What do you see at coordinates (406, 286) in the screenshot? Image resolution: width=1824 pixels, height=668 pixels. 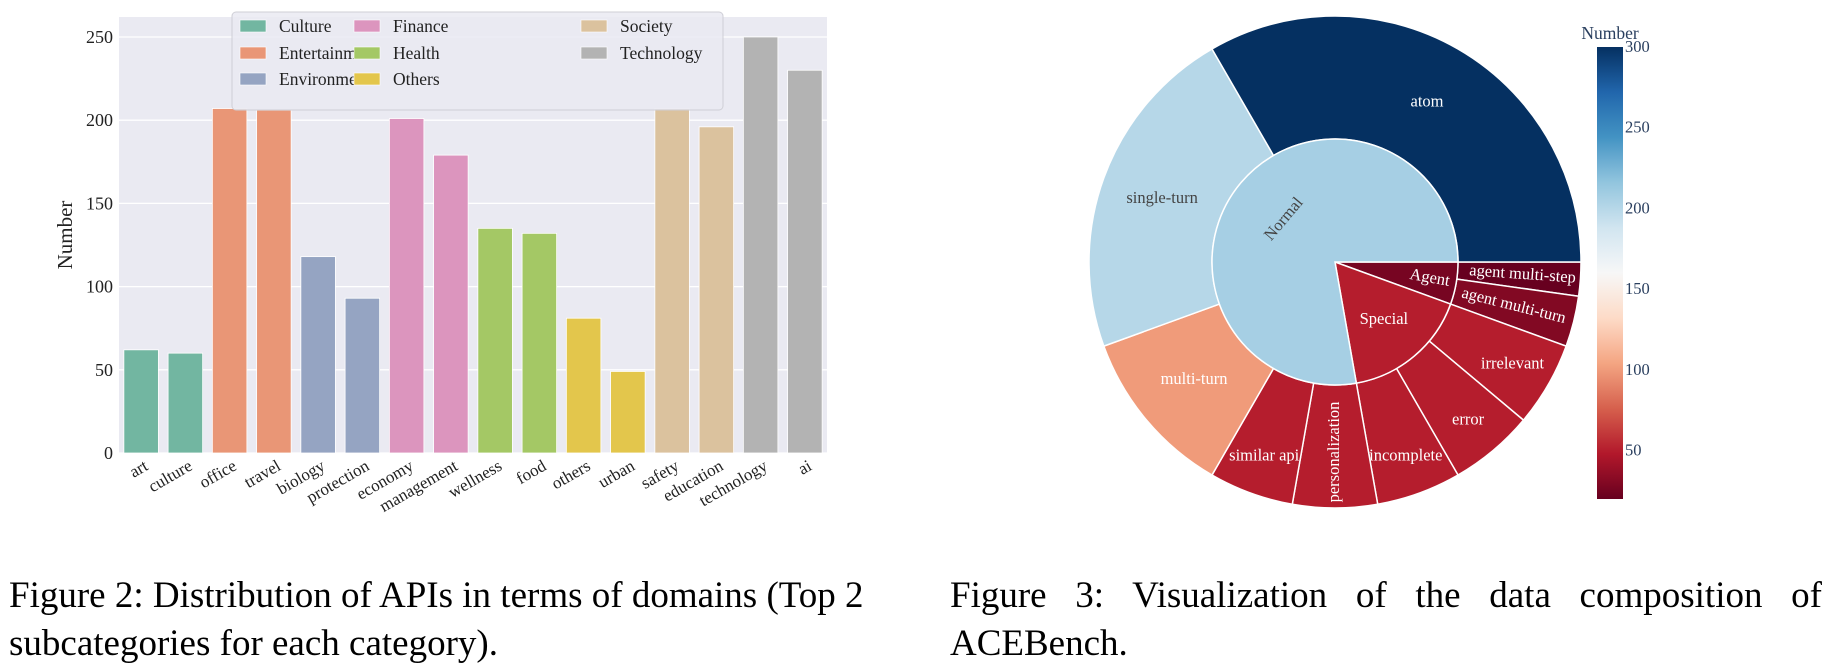 I see `bar-economy` at bounding box center [406, 286].